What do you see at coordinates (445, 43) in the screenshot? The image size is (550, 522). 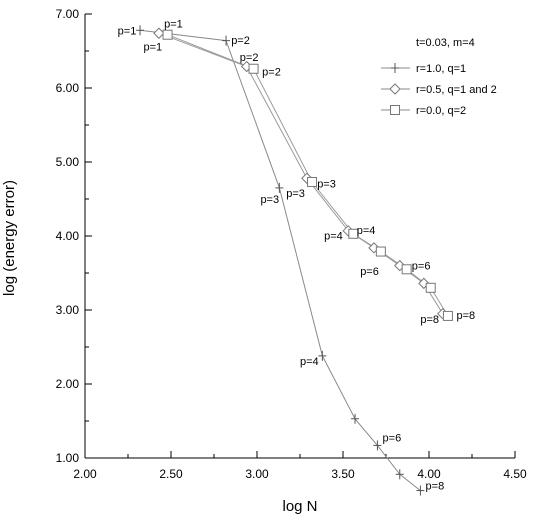 I see `legend-header: t=0.03, m=4` at bounding box center [445, 43].